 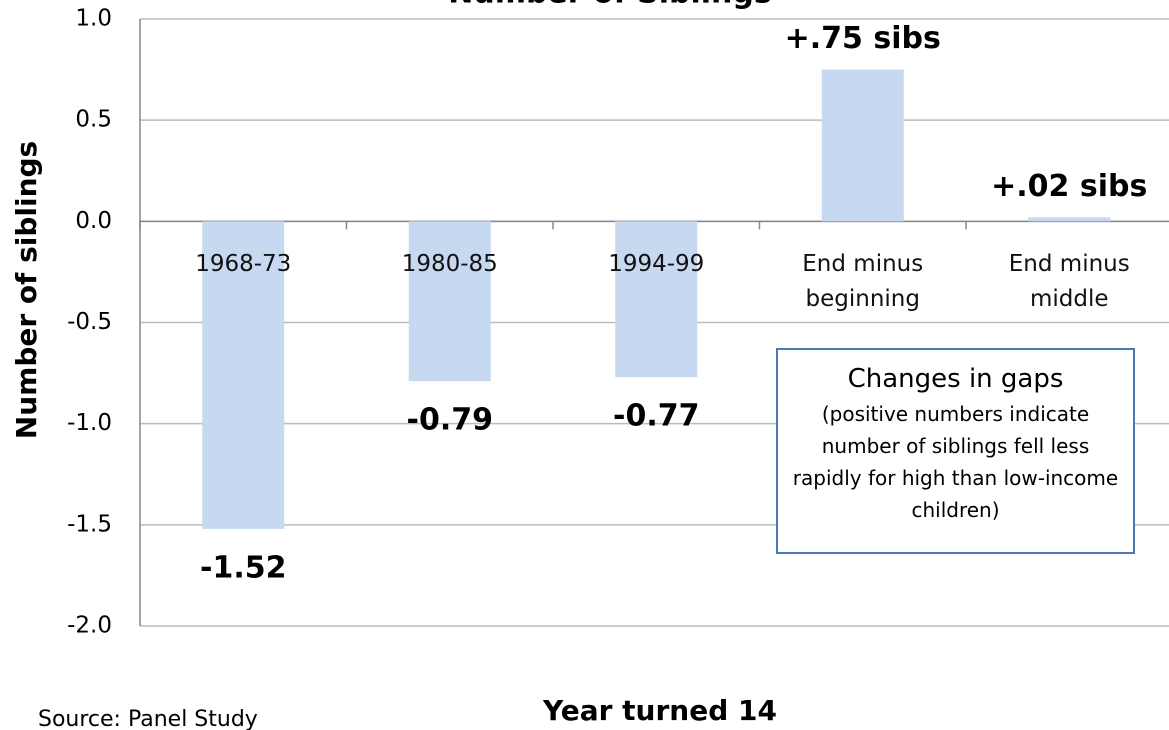 I want to click on y-axis-label: Number of siblings, so click(x=26, y=290).